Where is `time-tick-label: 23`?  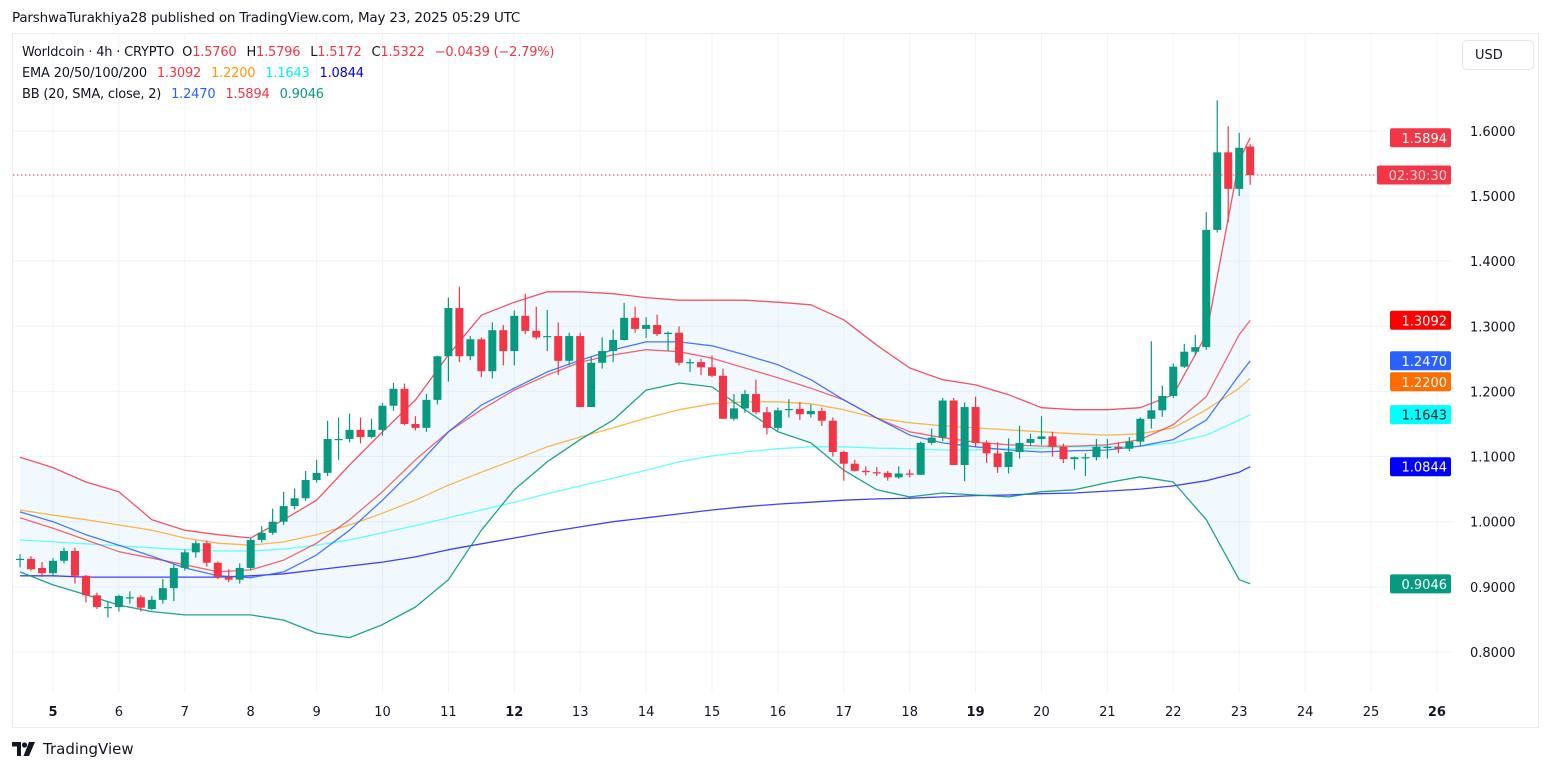
time-tick-label: 23 is located at coordinates (1239, 712).